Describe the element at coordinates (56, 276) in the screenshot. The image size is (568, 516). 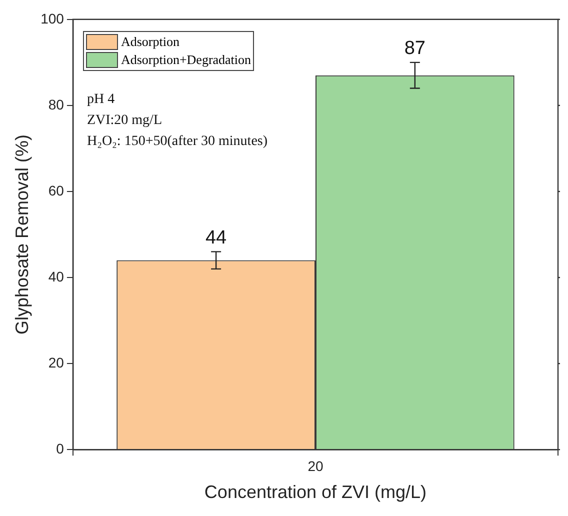
I see `y-tick-label: 40` at that location.